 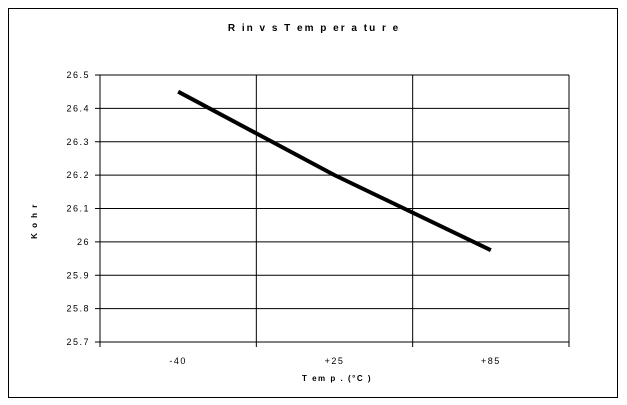 What do you see at coordinates (78, 108) in the screenshot?
I see `y-tick-label: 26.4` at bounding box center [78, 108].